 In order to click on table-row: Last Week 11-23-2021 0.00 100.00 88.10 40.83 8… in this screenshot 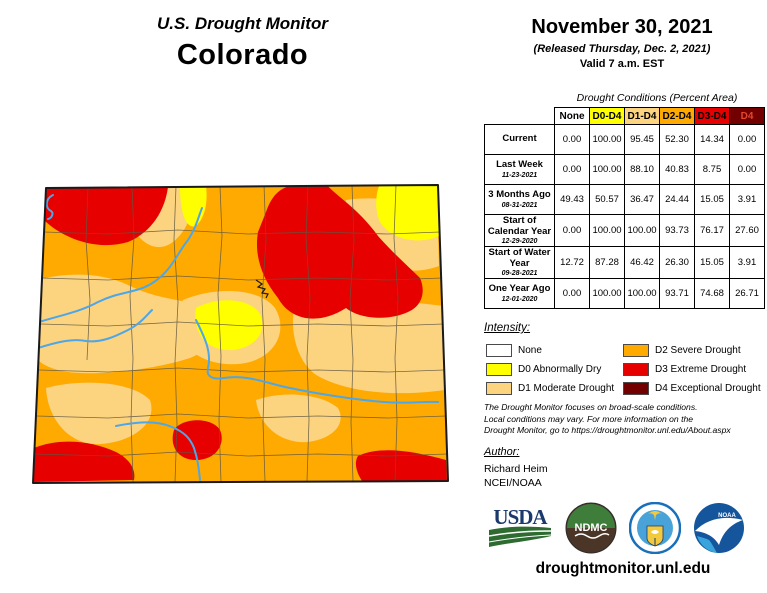, I will do `click(624, 169)`.